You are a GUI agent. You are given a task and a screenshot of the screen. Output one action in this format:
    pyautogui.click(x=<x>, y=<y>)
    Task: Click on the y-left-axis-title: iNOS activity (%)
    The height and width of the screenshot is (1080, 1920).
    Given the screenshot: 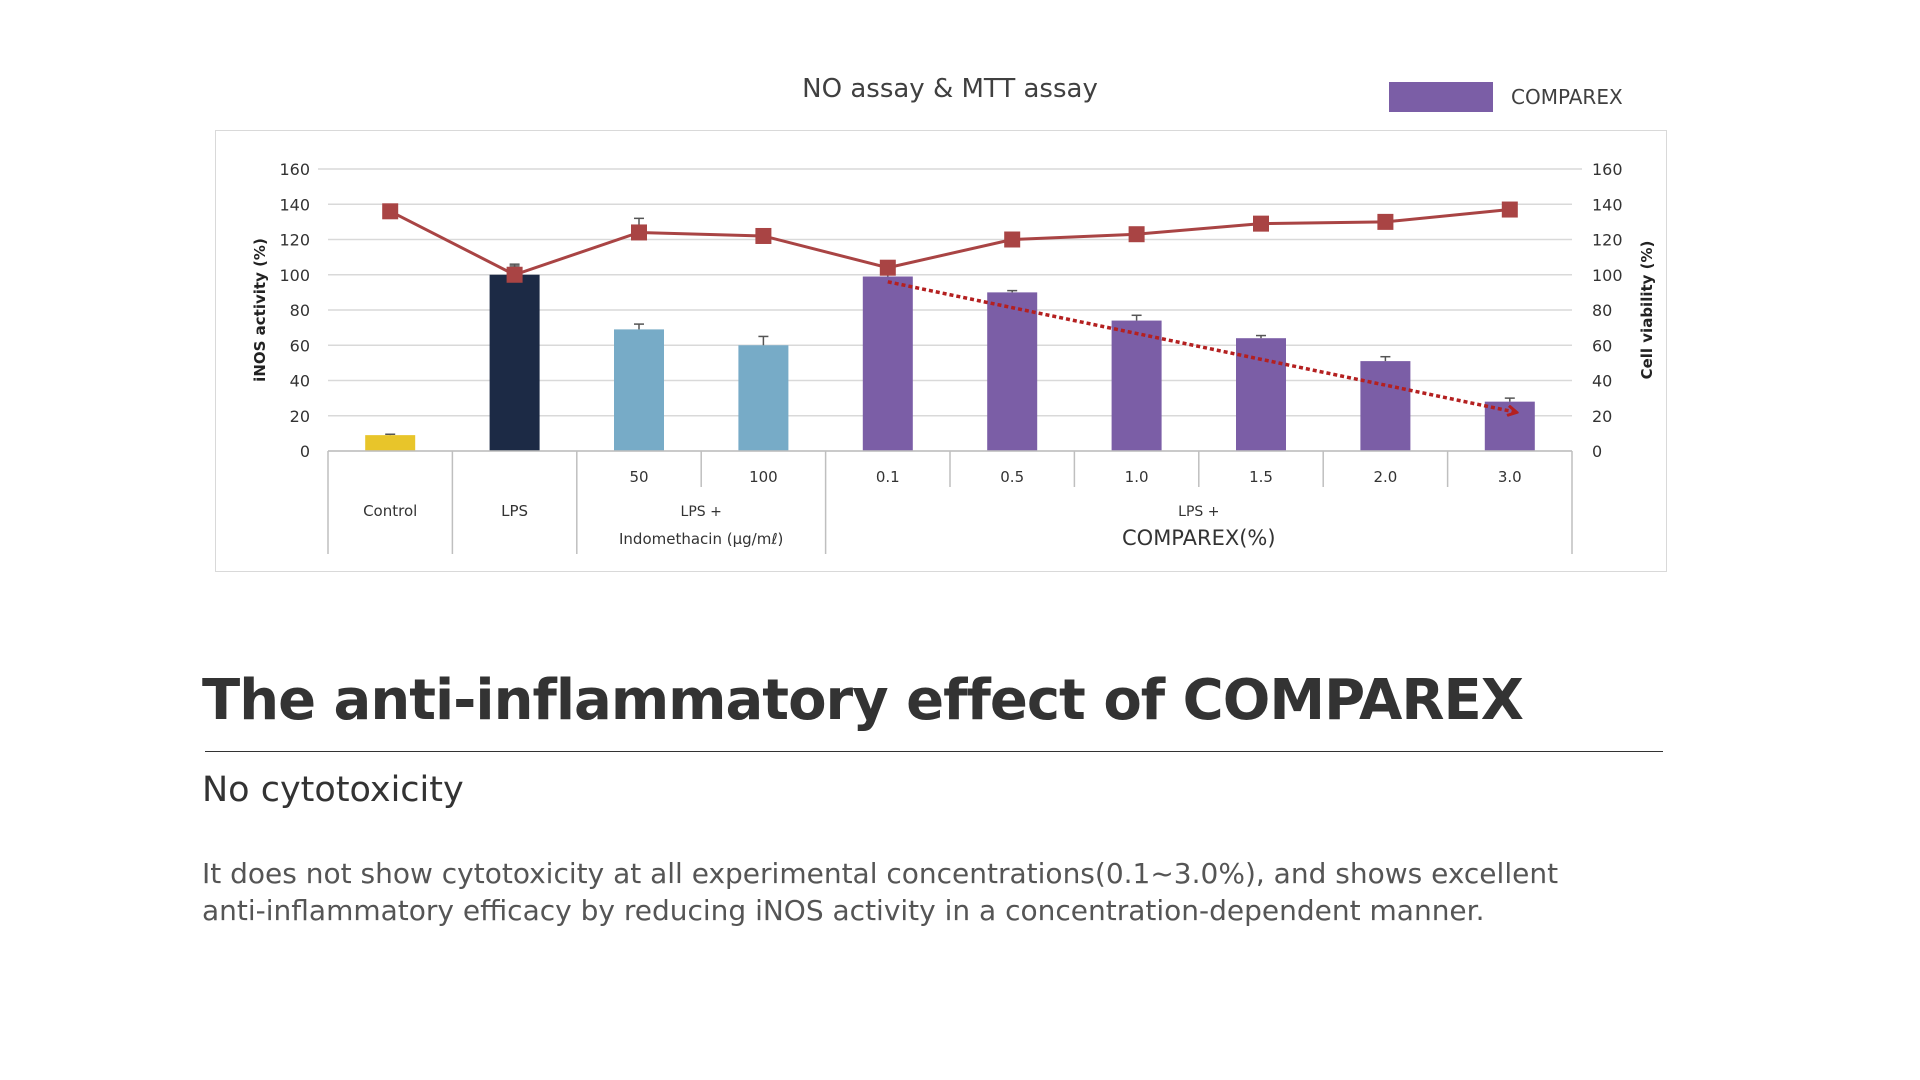 What is the action you would take?
    pyautogui.click(x=260, y=310)
    